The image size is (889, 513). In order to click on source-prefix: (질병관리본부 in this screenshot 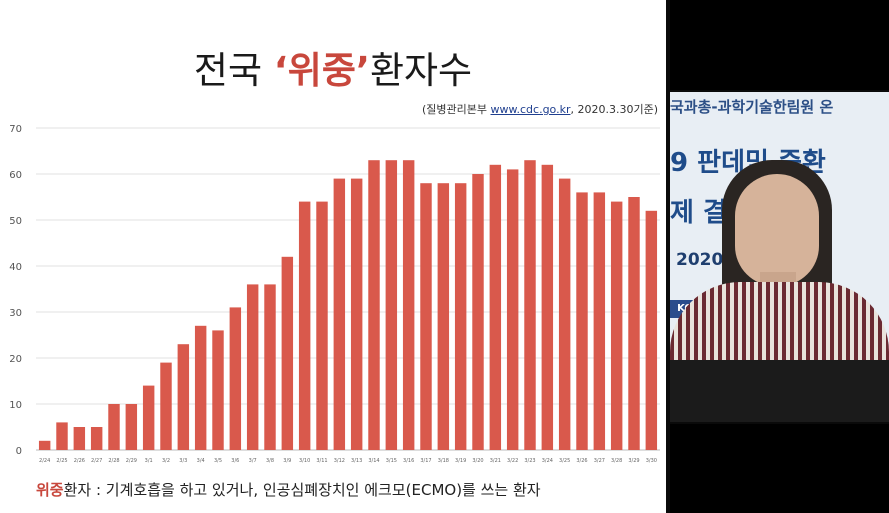, I will do `click(456, 109)`.